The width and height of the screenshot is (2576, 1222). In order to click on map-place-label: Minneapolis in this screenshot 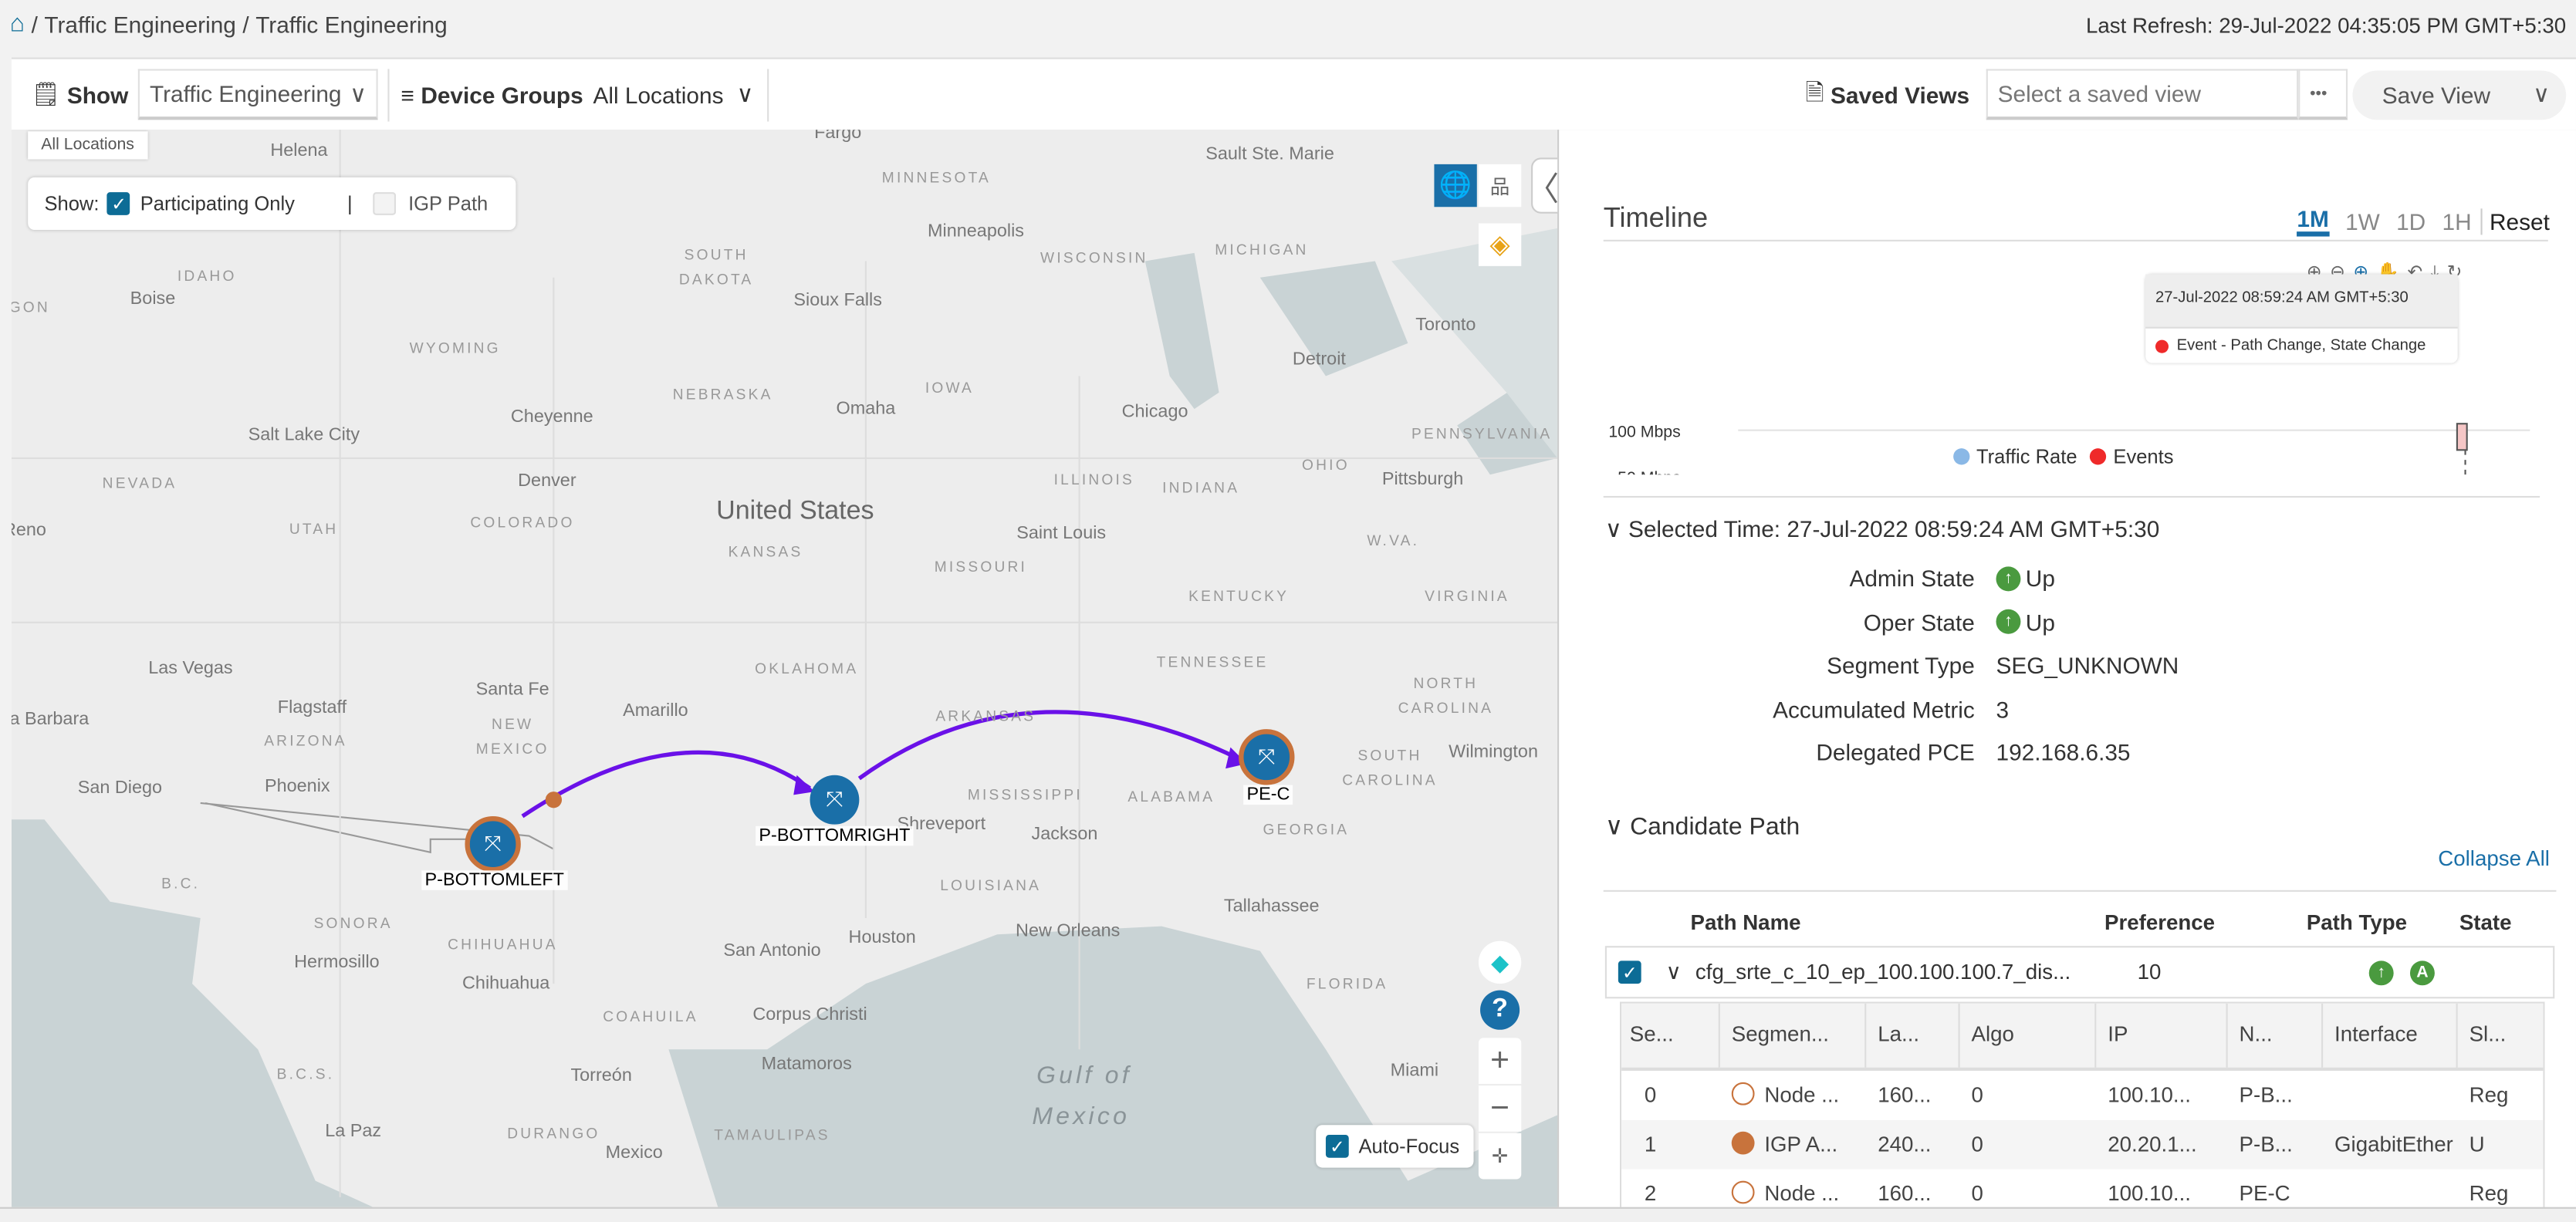, I will do `click(976, 231)`.